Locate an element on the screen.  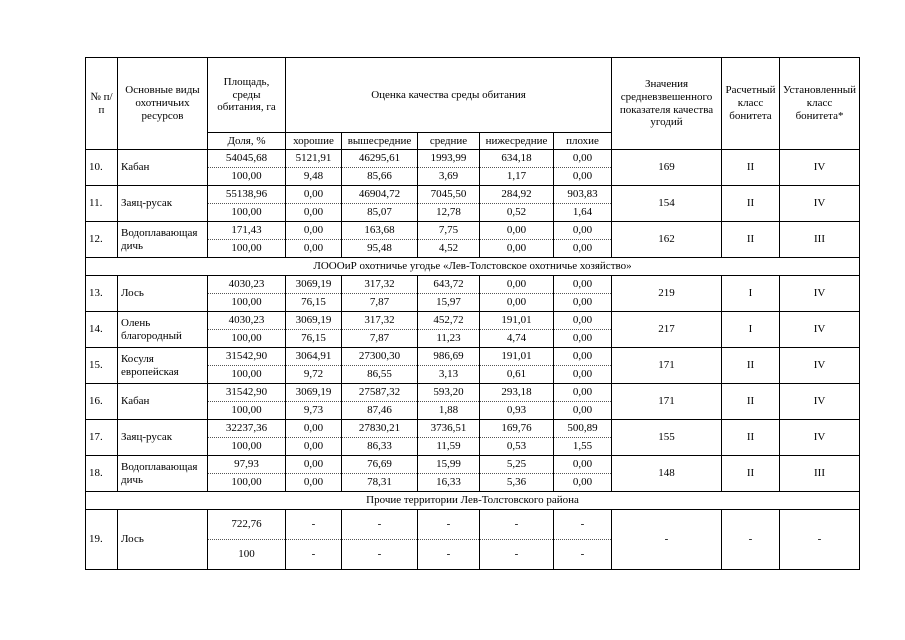
data-row-share: 100,00 9,73 87,46 1,88 0,93 0,00 is located at coordinates (473, 410).